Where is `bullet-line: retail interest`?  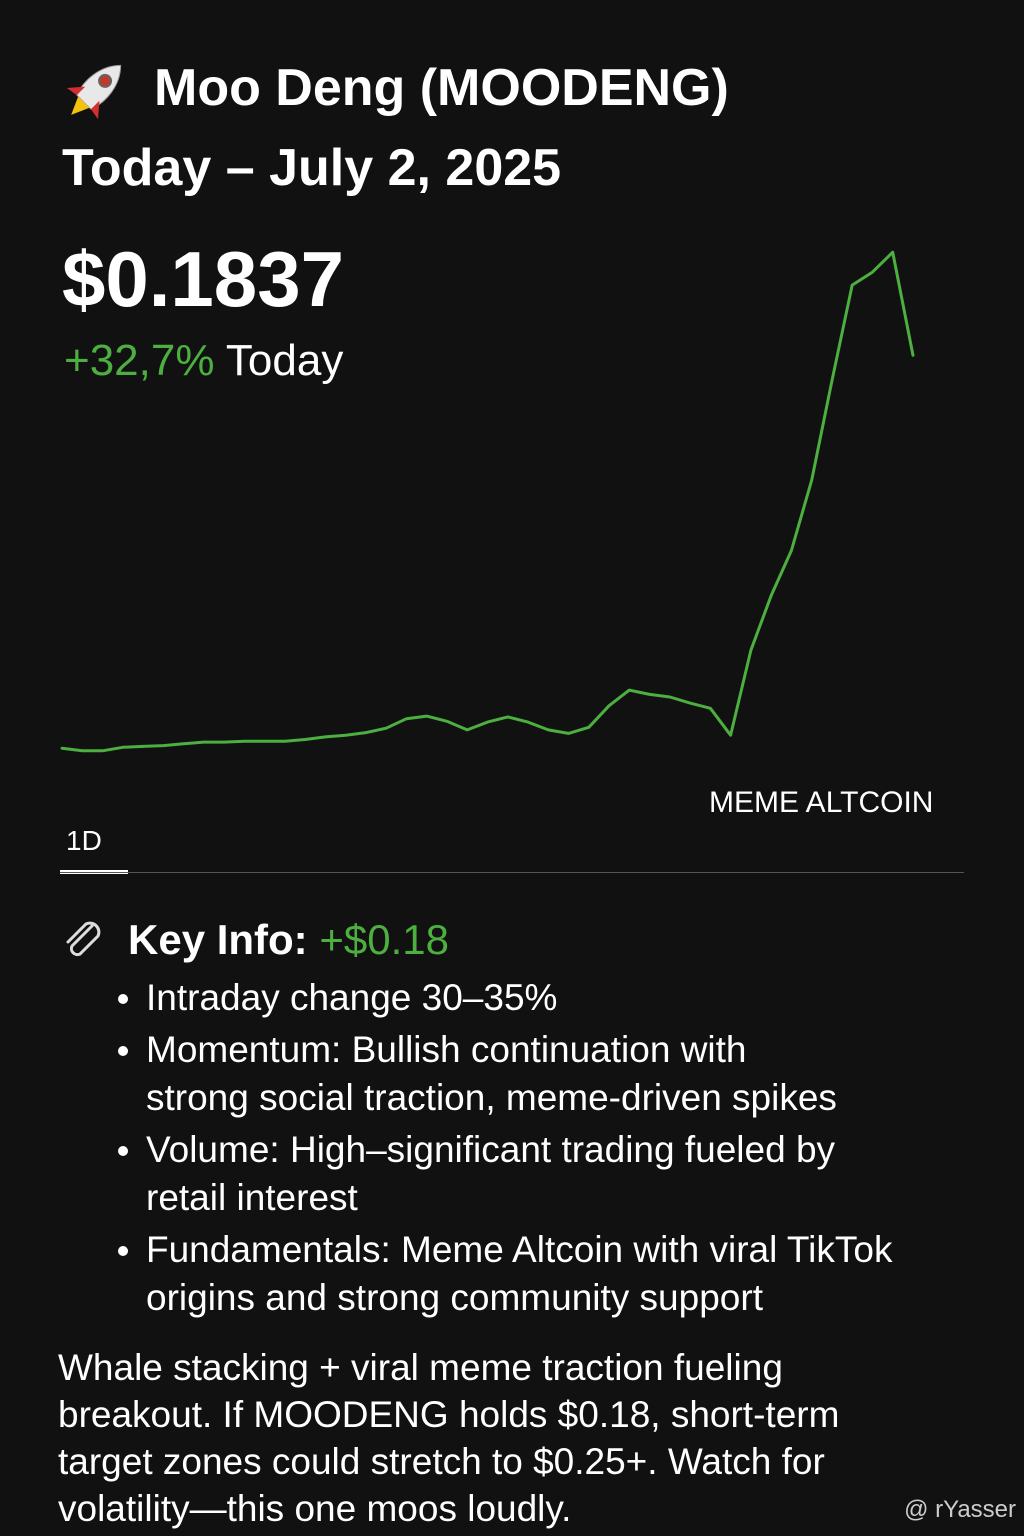
bullet-line: retail interest is located at coordinates (252, 1197).